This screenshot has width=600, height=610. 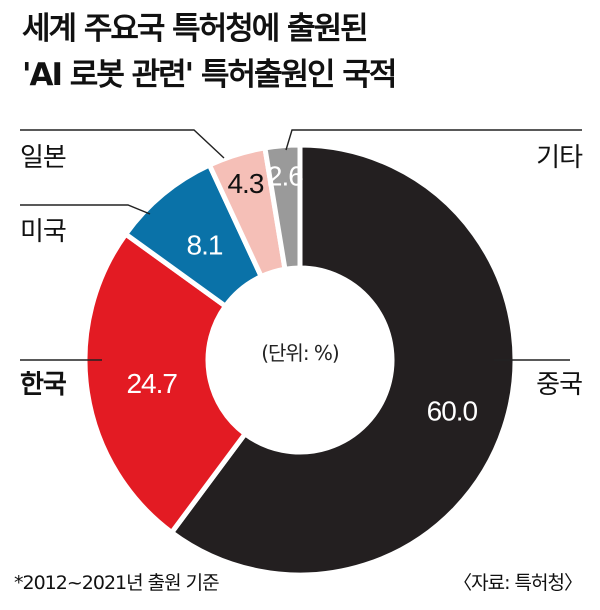 What do you see at coordinates (452, 410) in the screenshot?
I see `value-label-china: 60.0` at bounding box center [452, 410].